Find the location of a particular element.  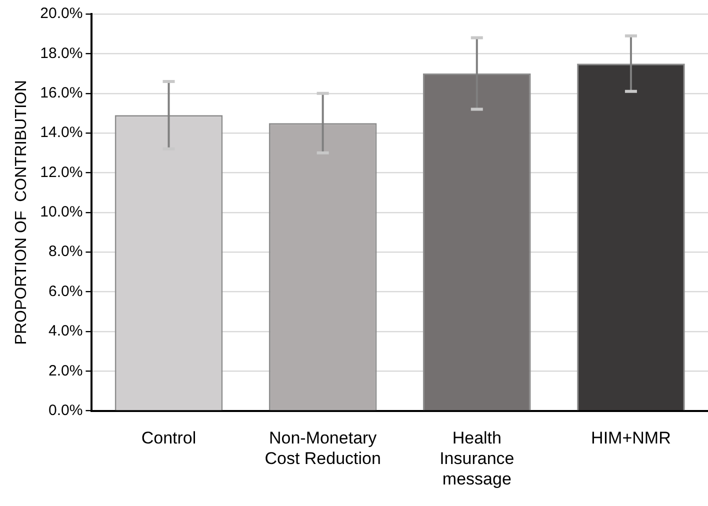

y-tick-label: 8.0% is located at coordinates (65, 251).